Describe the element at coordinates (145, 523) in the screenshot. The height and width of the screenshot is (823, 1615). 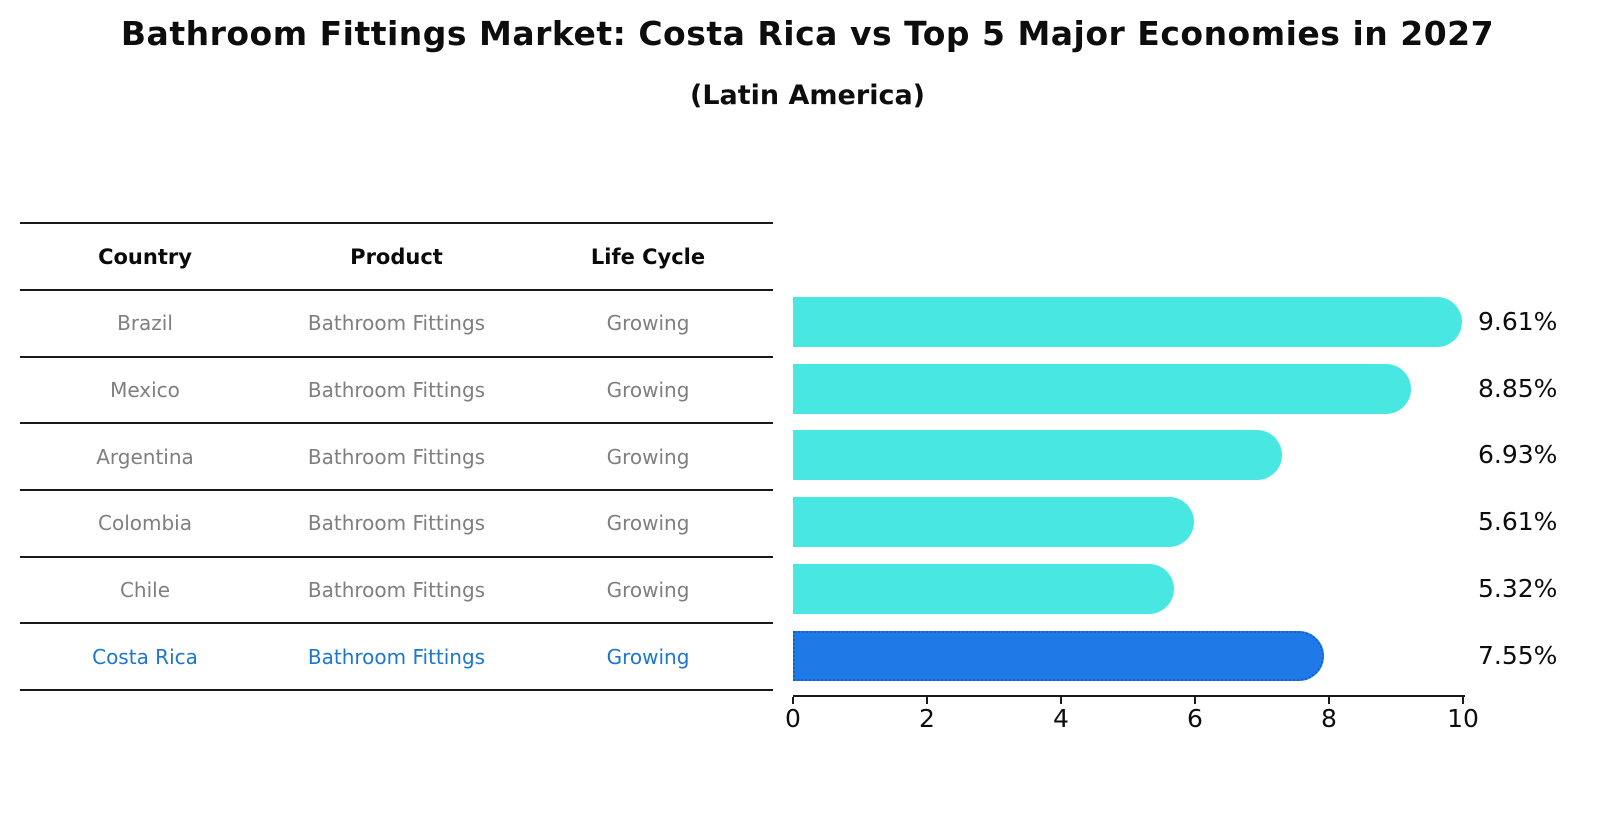
I see `cell-country: Colombia` at that location.